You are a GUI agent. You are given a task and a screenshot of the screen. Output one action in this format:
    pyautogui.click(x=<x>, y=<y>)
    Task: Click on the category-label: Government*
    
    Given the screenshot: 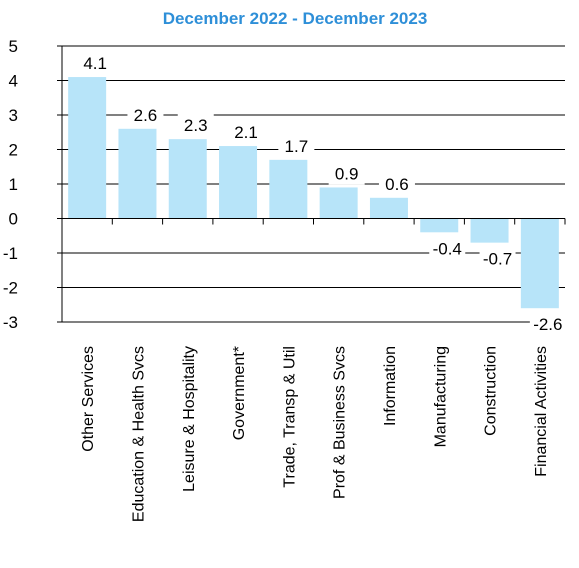 What is the action you would take?
    pyautogui.click(x=239, y=393)
    